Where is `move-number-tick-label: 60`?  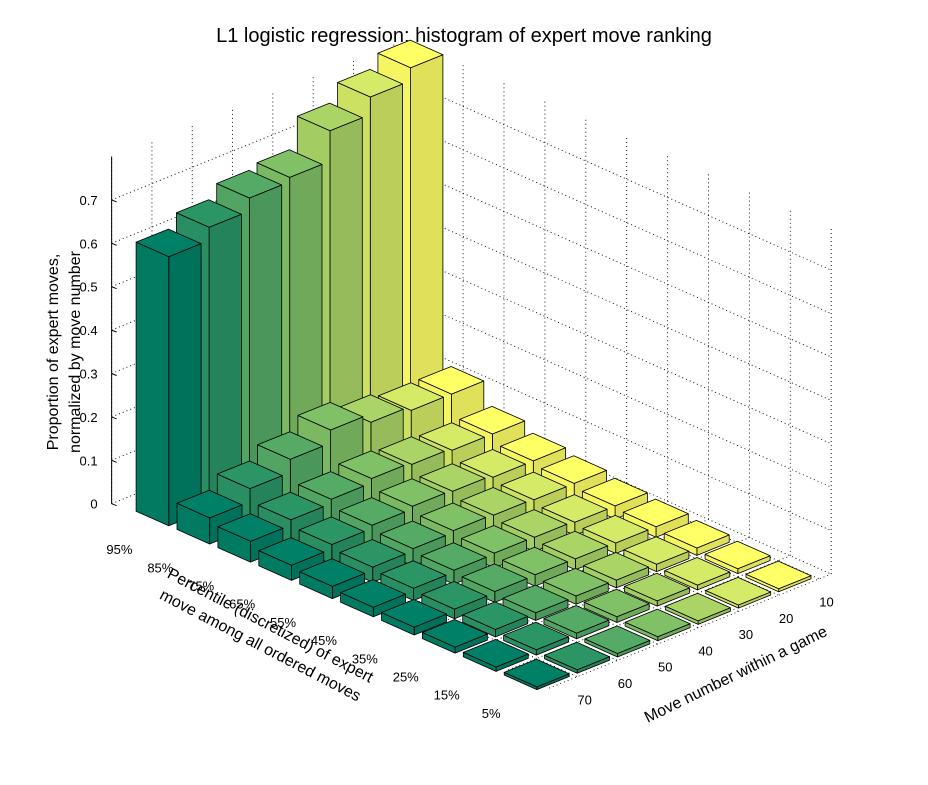
move-number-tick-label: 60 is located at coordinates (625, 683).